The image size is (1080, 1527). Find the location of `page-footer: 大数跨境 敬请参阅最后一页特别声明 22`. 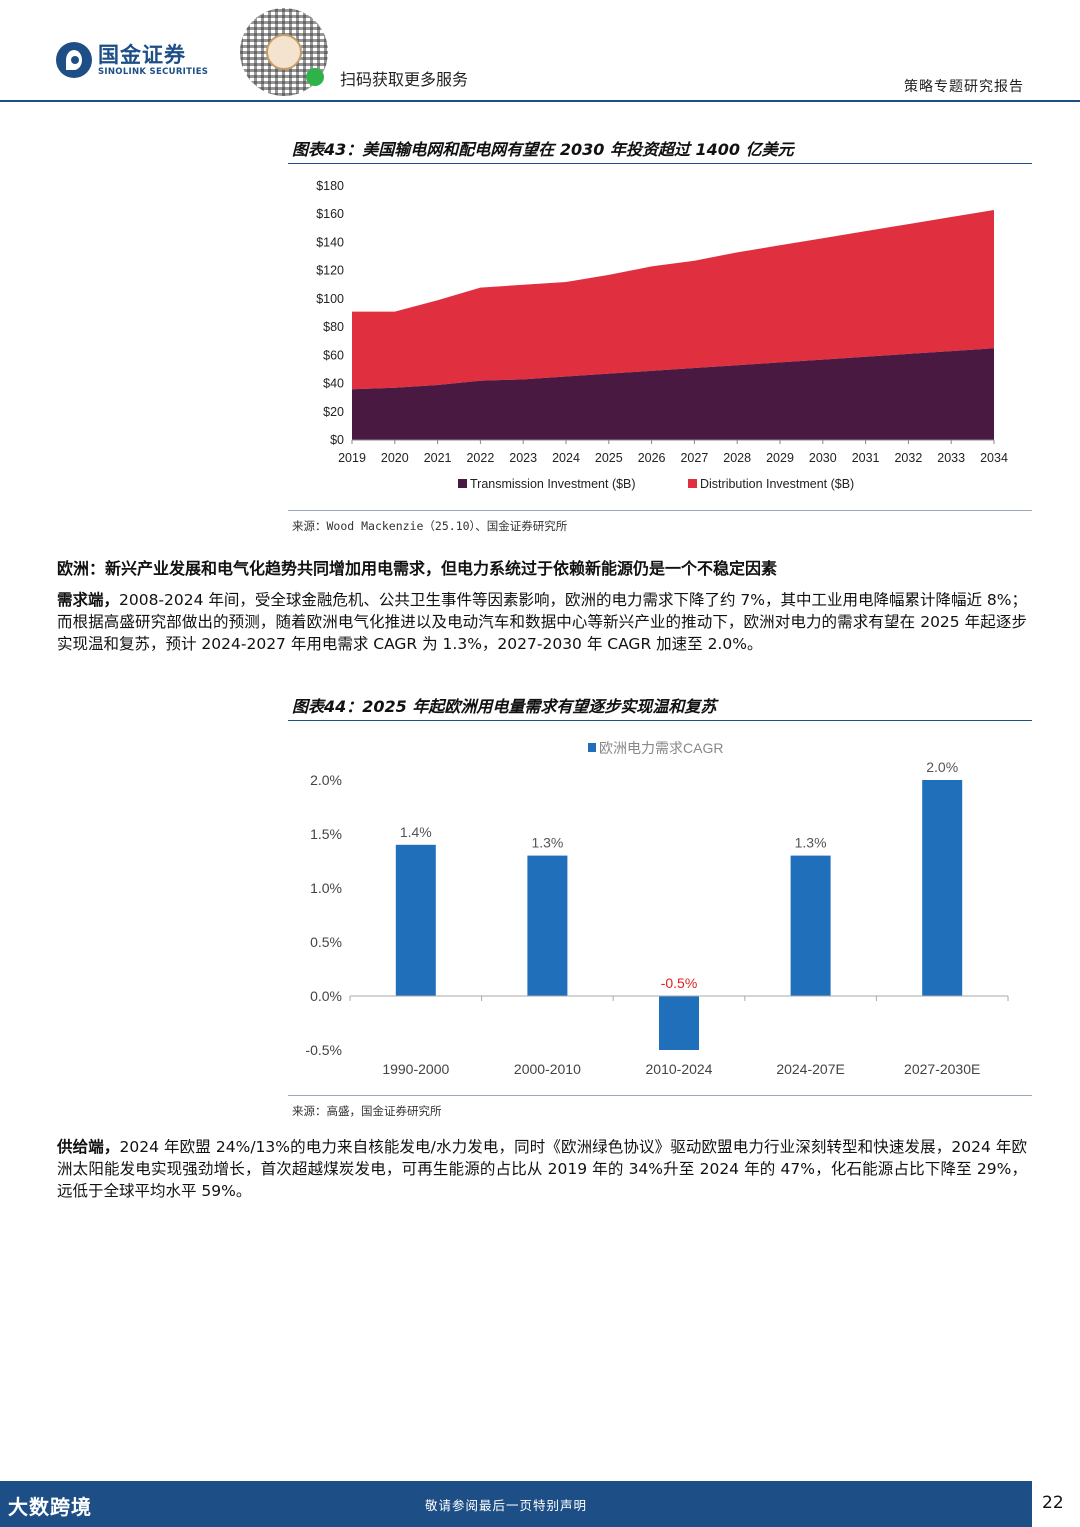

page-footer: 大数跨境 敬请参阅最后一页特别声明 22 is located at coordinates (540, 1504).